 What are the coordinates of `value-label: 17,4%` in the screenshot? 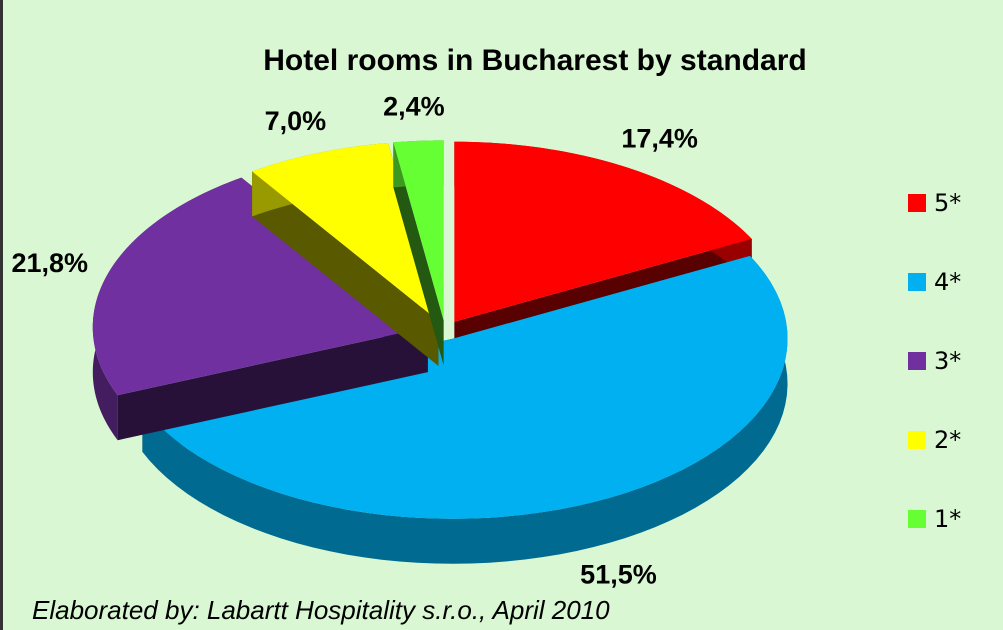 It's located at (659, 138).